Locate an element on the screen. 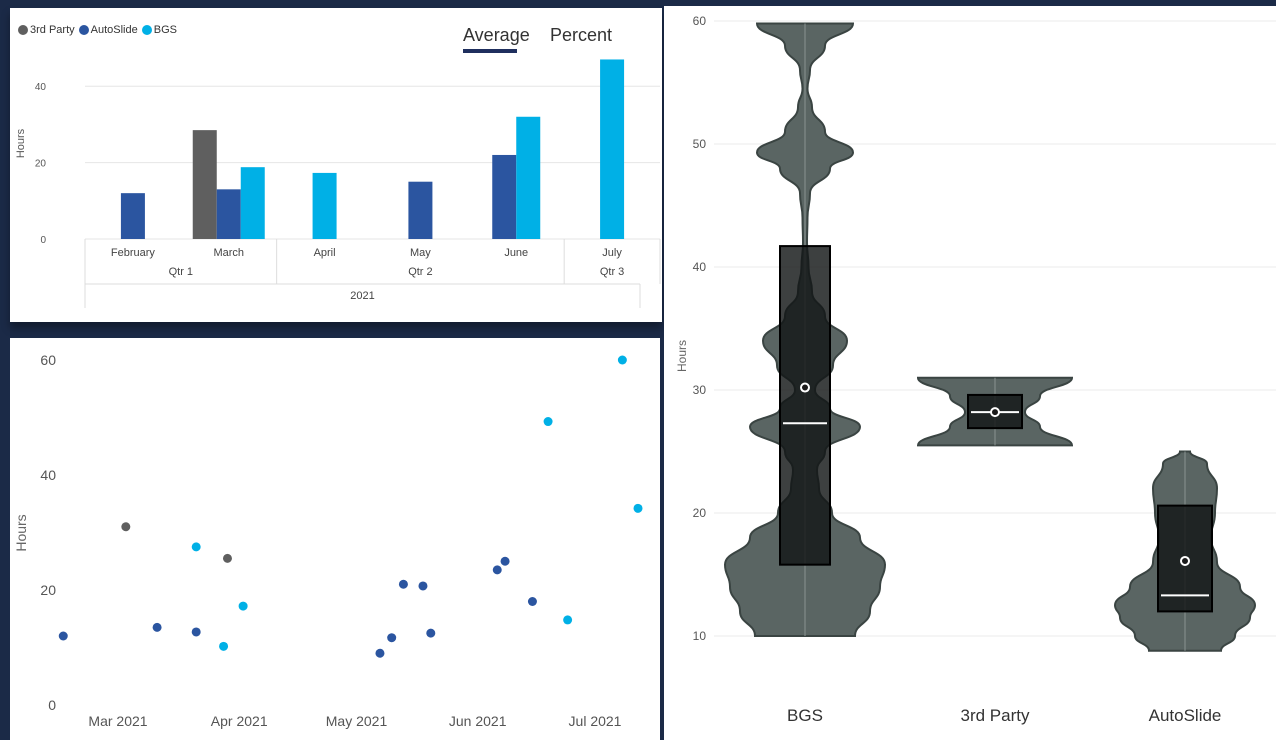 The width and height of the screenshot is (1276, 740). x-tick-label: BGS is located at coordinates (805, 715).